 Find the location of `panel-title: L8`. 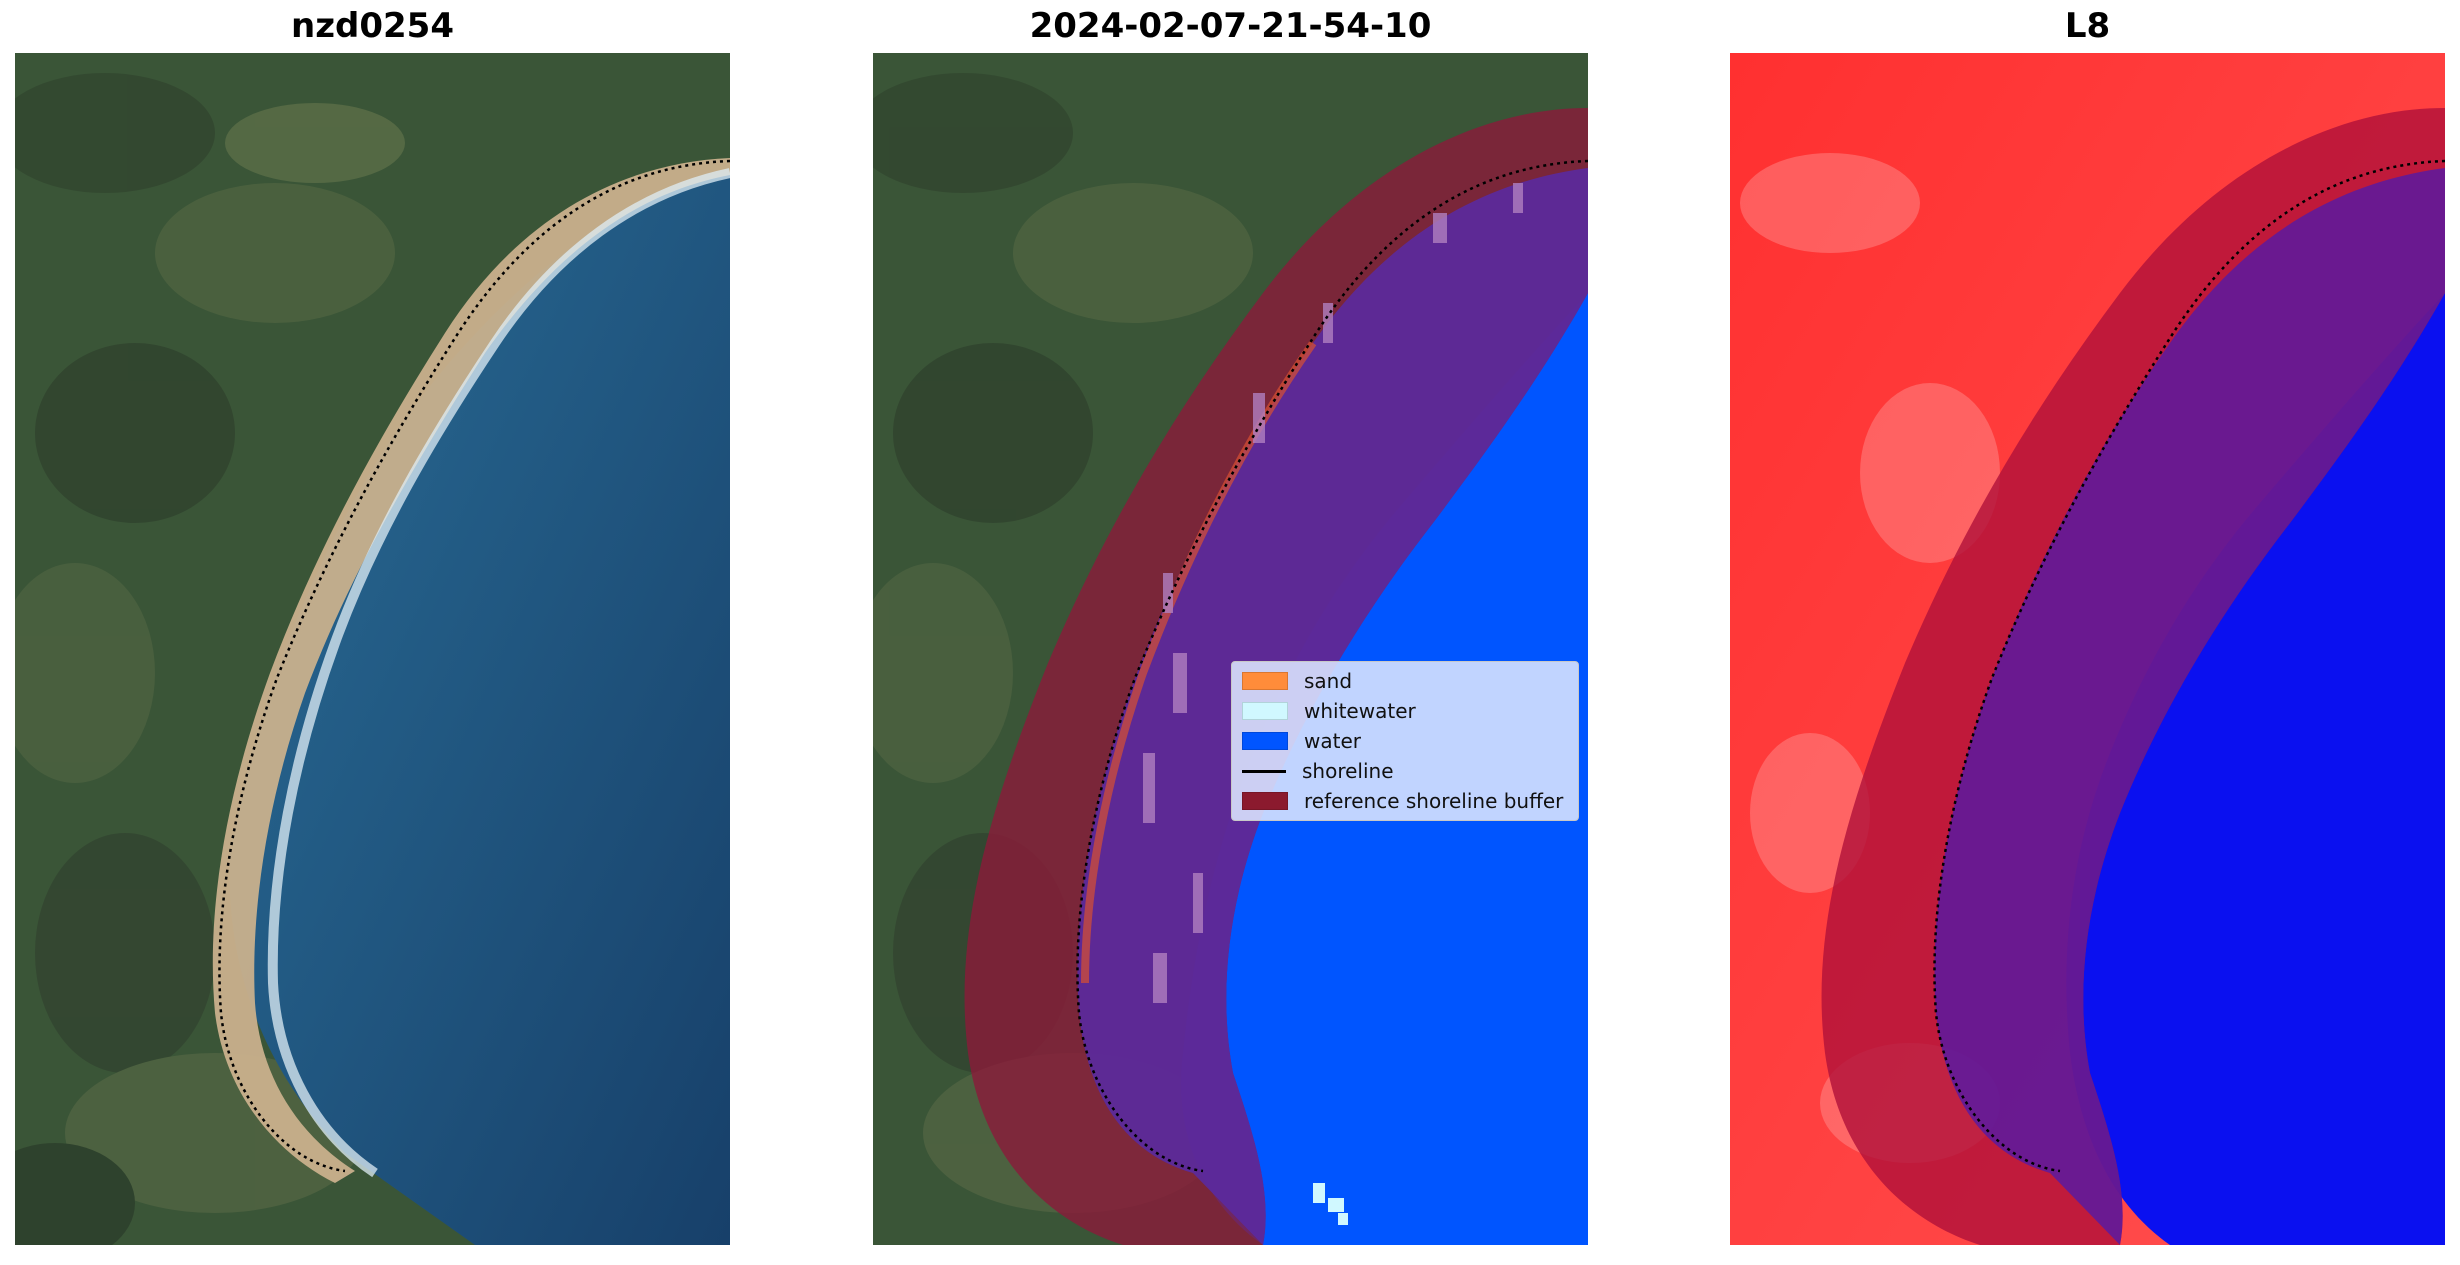

panel-title: L8 is located at coordinates (2087, 26).